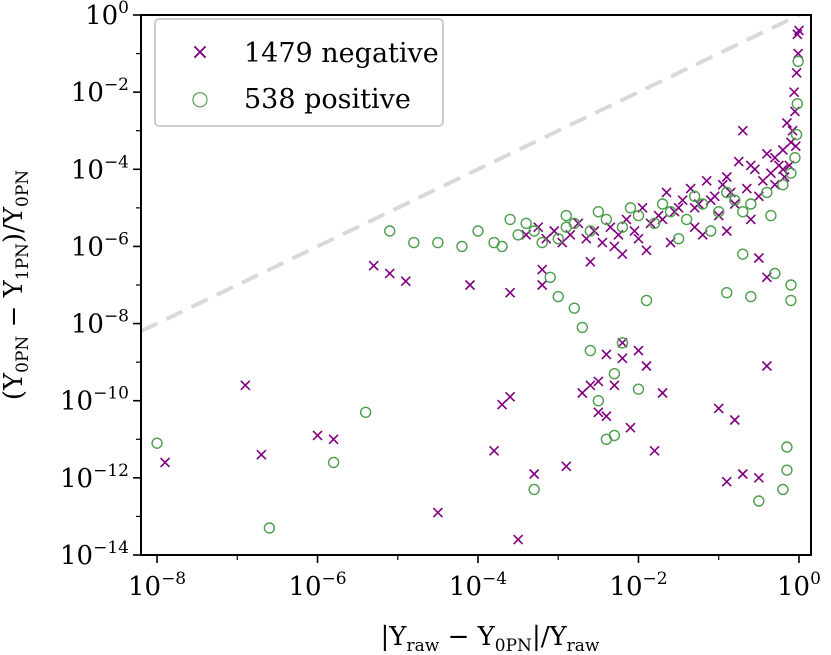  What do you see at coordinates (100, 168) in the screenshot?
I see `y-tick-label: 10⁻⁴` at bounding box center [100, 168].